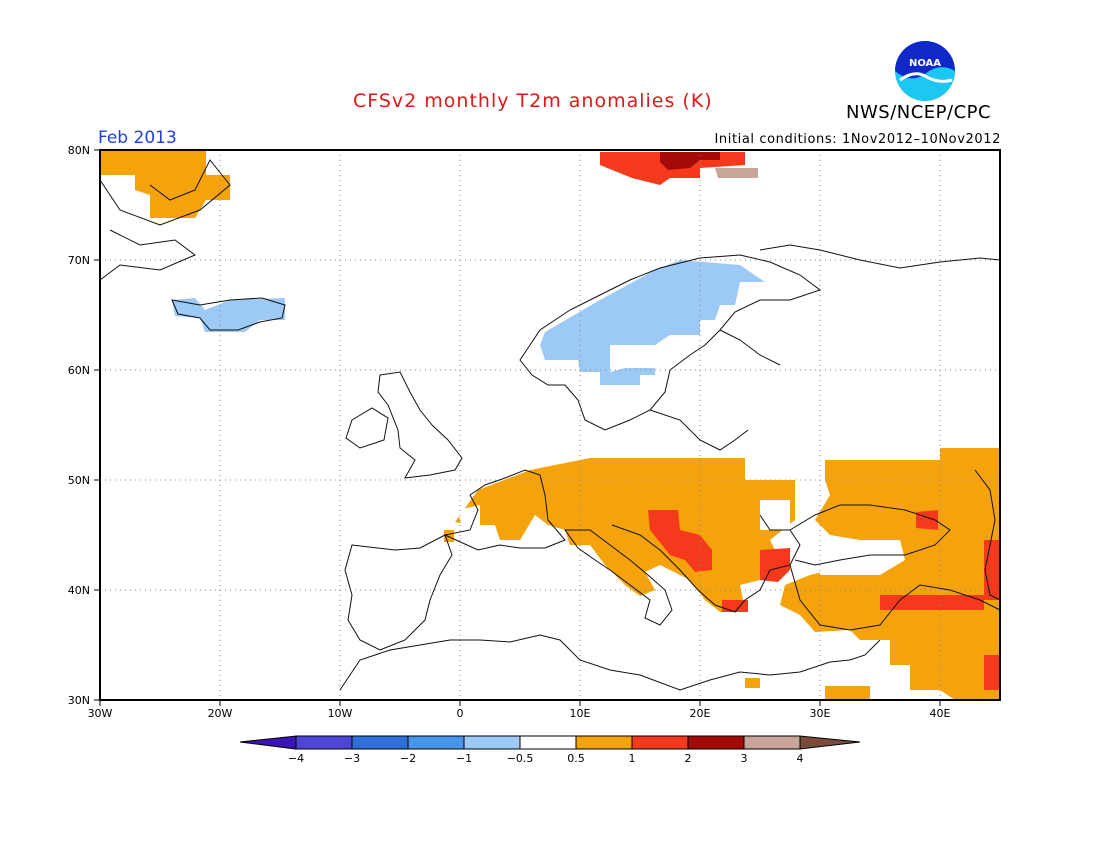 This screenshot has height=850, width=1100. Describe the element at coordinates (870, 535) in the screenshot. I see `coastline-black-sea` at that location.